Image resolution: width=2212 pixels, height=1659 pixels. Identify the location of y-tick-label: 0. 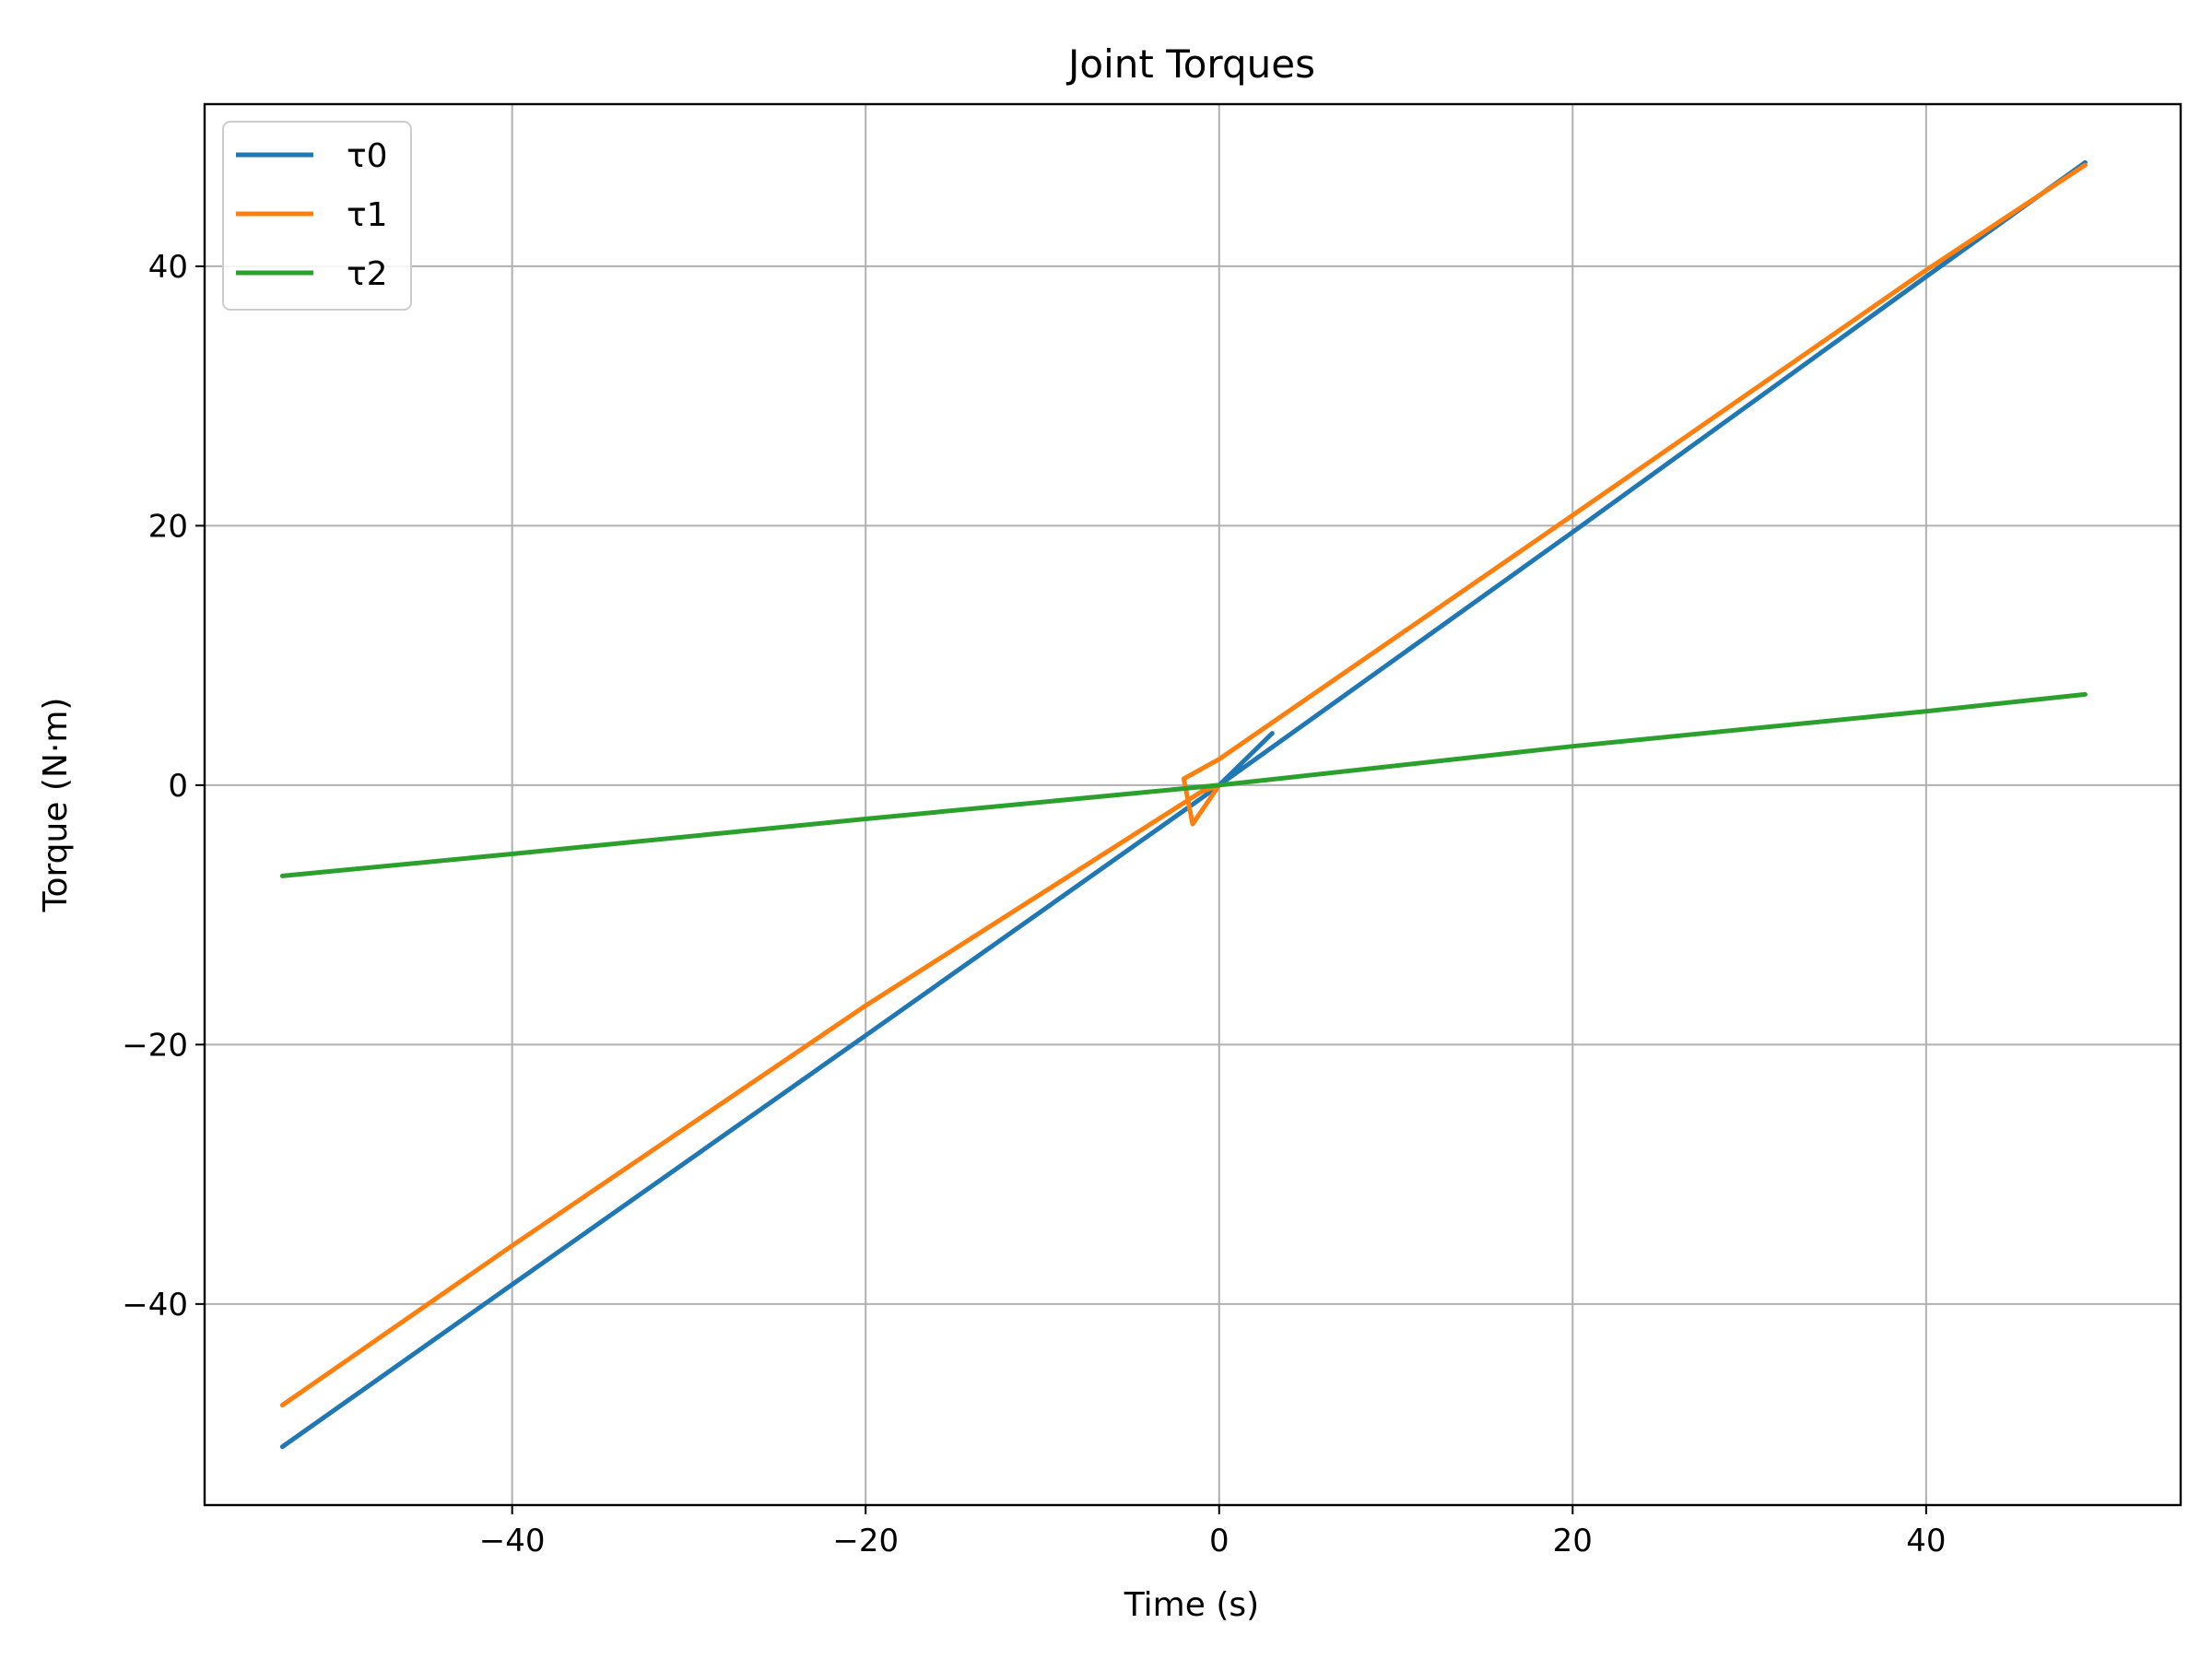
(178, 786).